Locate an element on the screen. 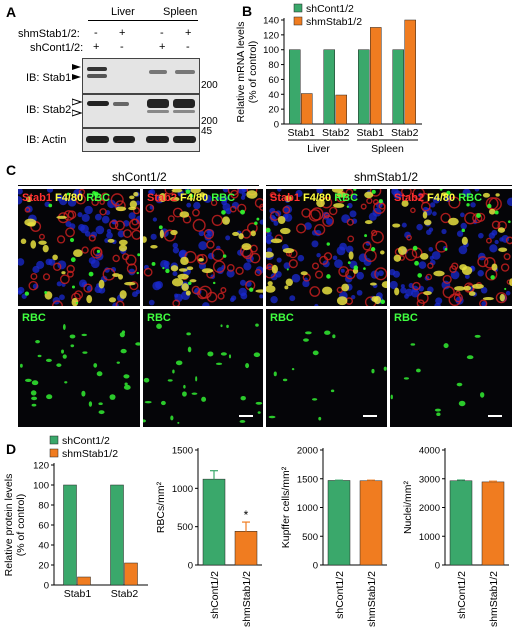 The width and height of the screenshot is (520, 631). blot-stab1 is located at coordinates (141, 76).